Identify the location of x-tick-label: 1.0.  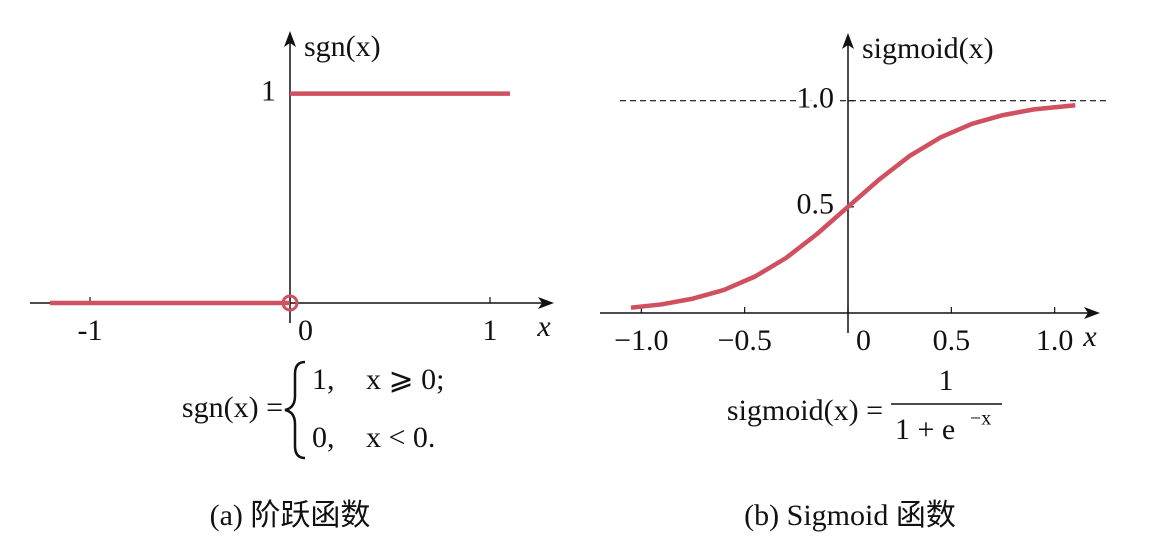
(1055, 340).